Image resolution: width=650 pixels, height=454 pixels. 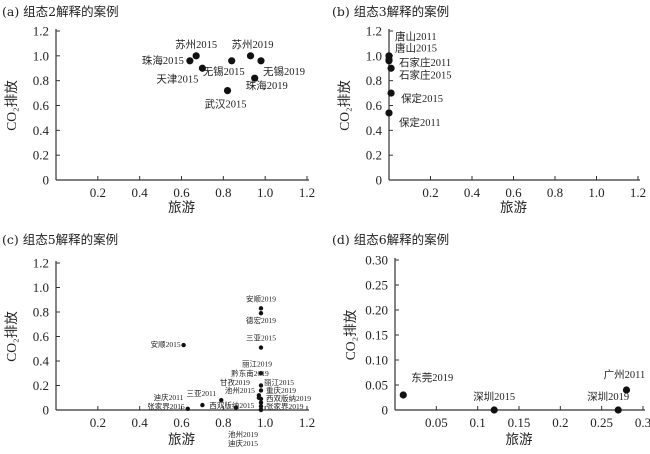 I want to click on panel-d-y-tick-label: 0.20, so click(x=376, y=310).